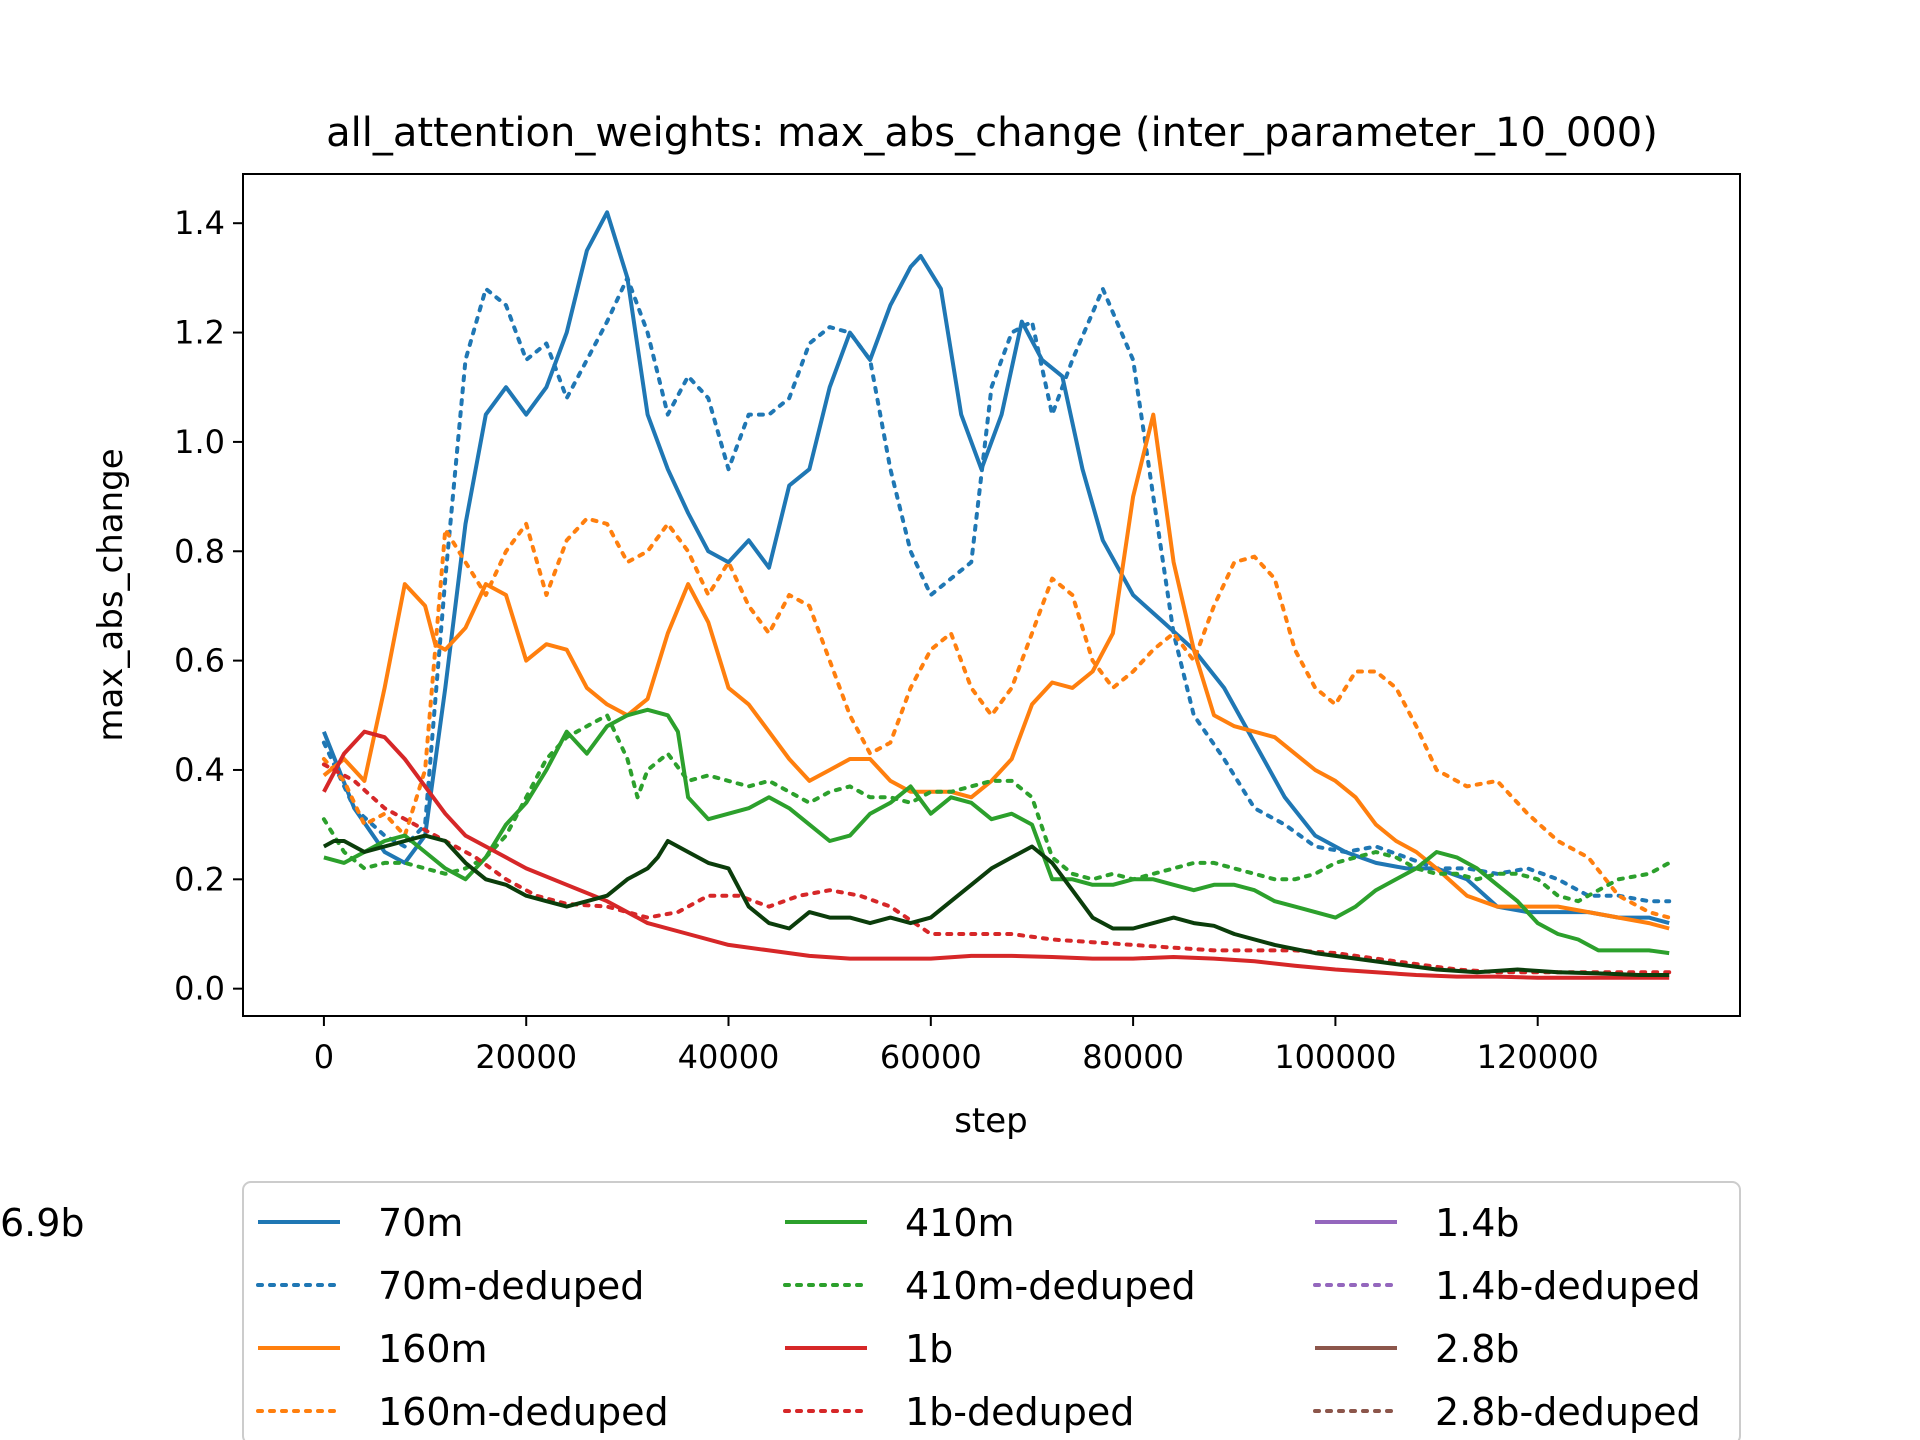 This screenshot has height=1440, width=1920. Describe the element at coordinates (1568, 1286) in the screenshot. I see `legend-label-9: 1.4b-deduped` at that location.